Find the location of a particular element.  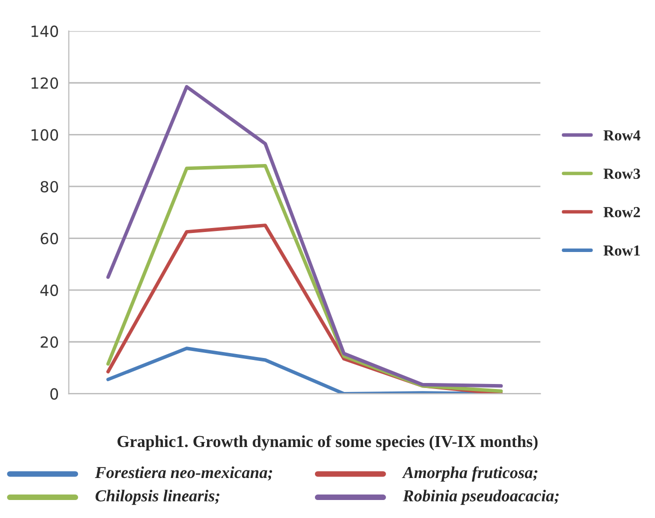

legend-label: Row3 is located at coordinates (622, 173).